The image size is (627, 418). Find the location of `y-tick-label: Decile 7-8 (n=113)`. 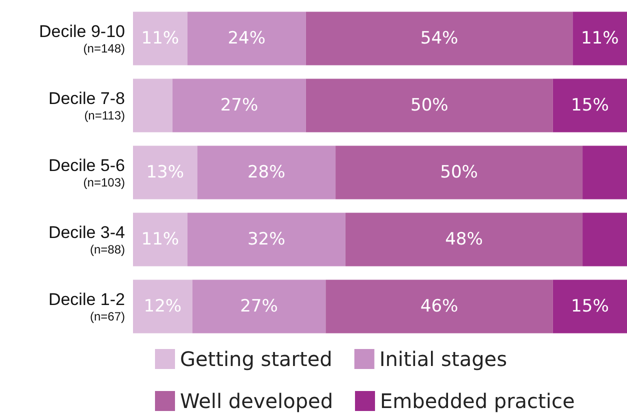

y-tick-label: Decile 7-8 (n=113) is located at coordinates (86, 105).